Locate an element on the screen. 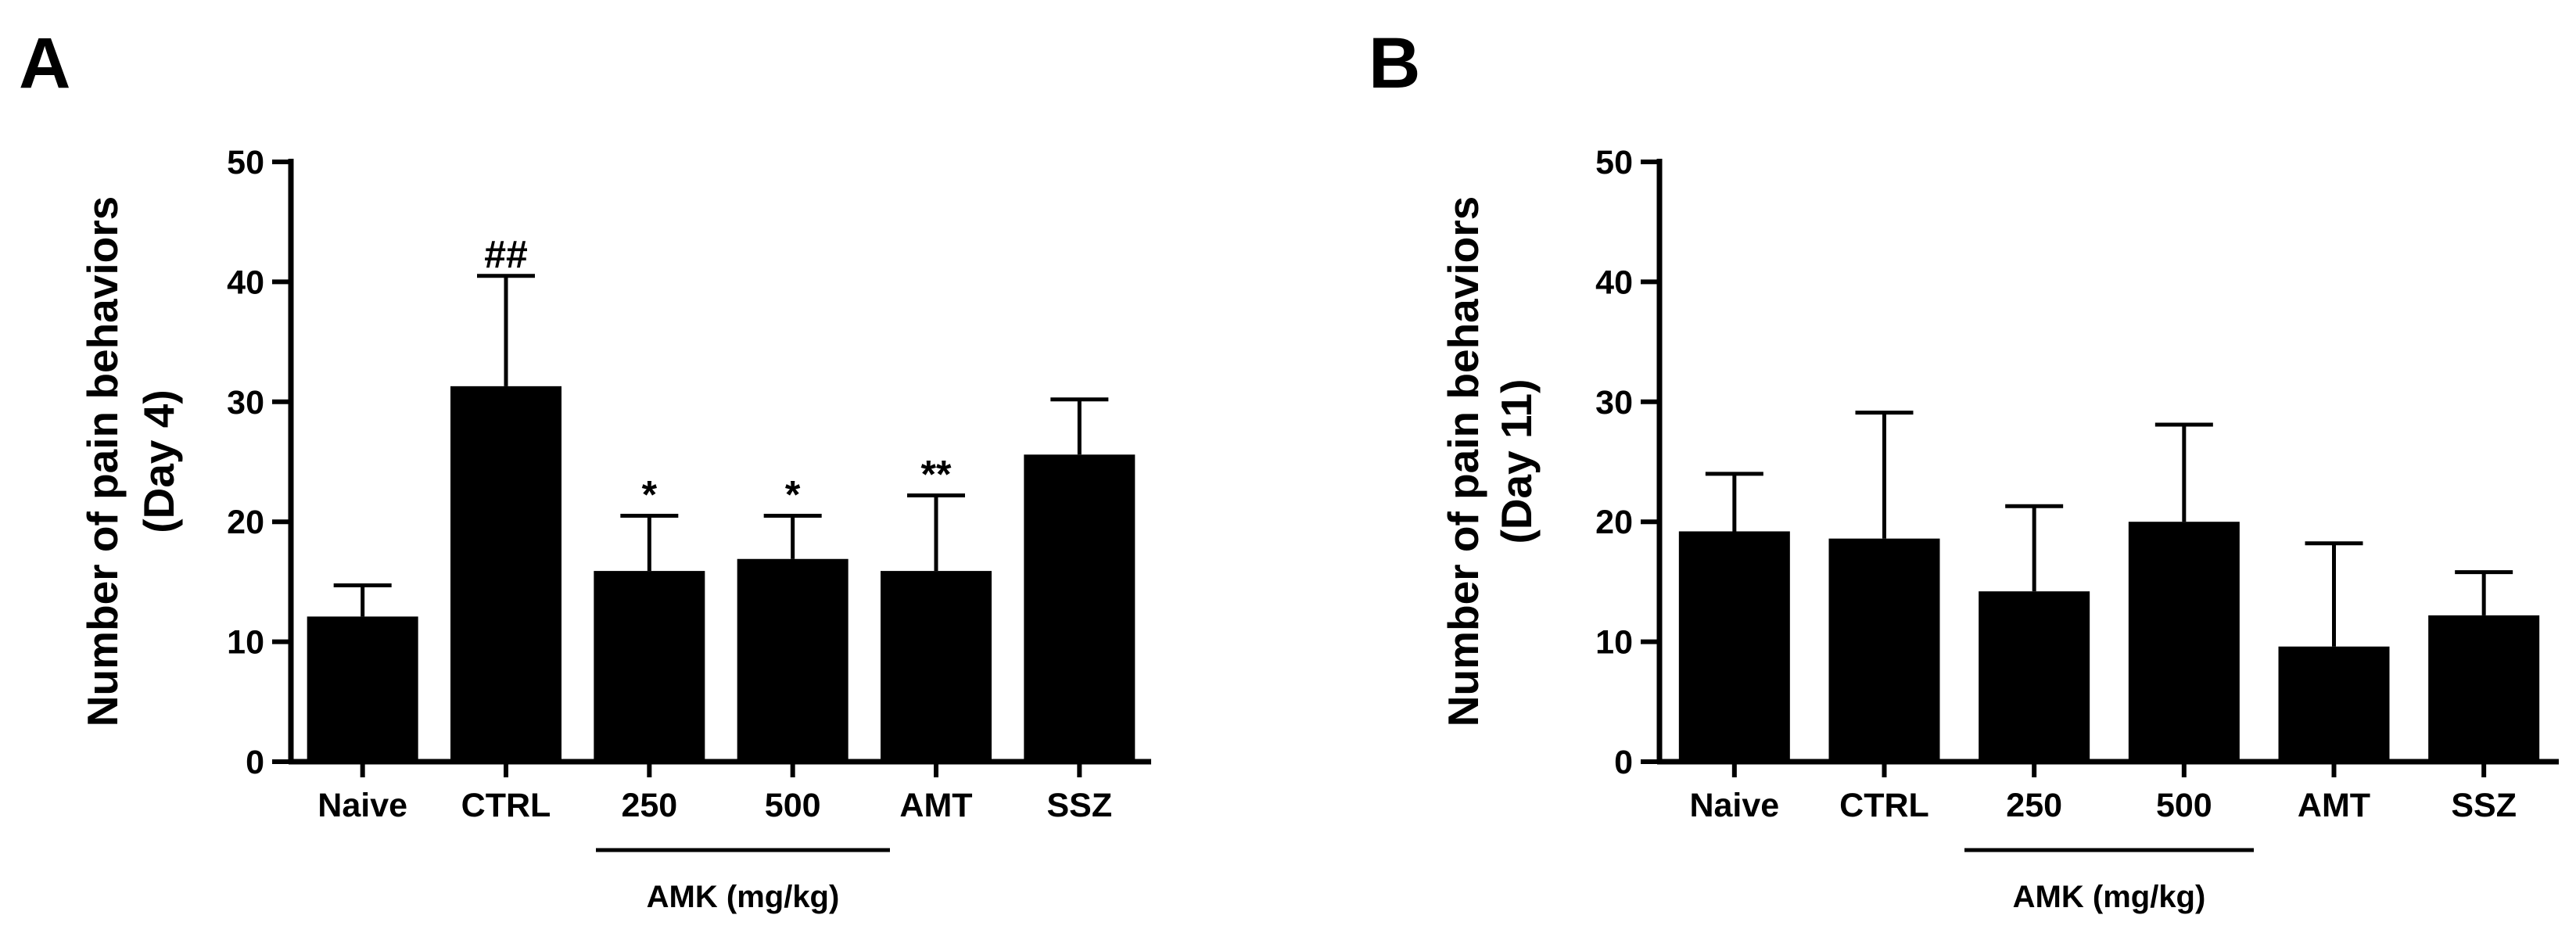 The height and width of the screenshot is (940, 2576). panel-label: A is located at coordinates (44, 63).